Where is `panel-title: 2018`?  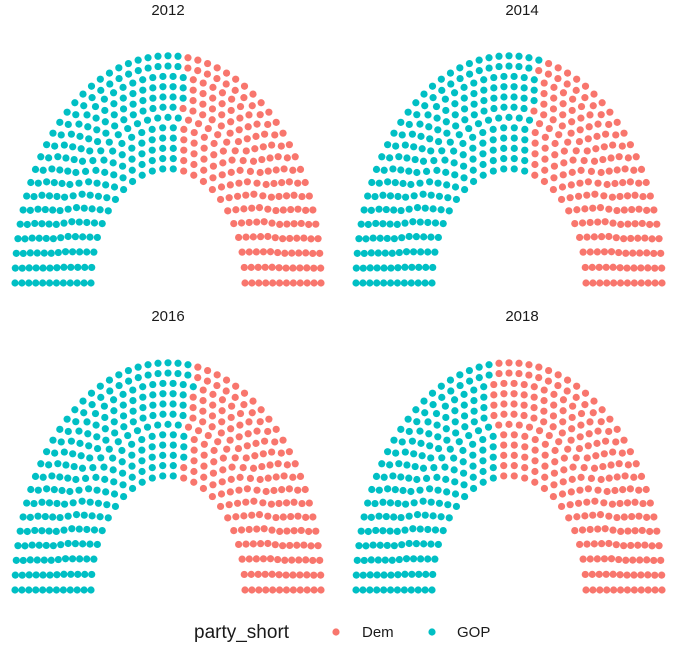 panel-title: 2018 is located at coordinates (521, 316).